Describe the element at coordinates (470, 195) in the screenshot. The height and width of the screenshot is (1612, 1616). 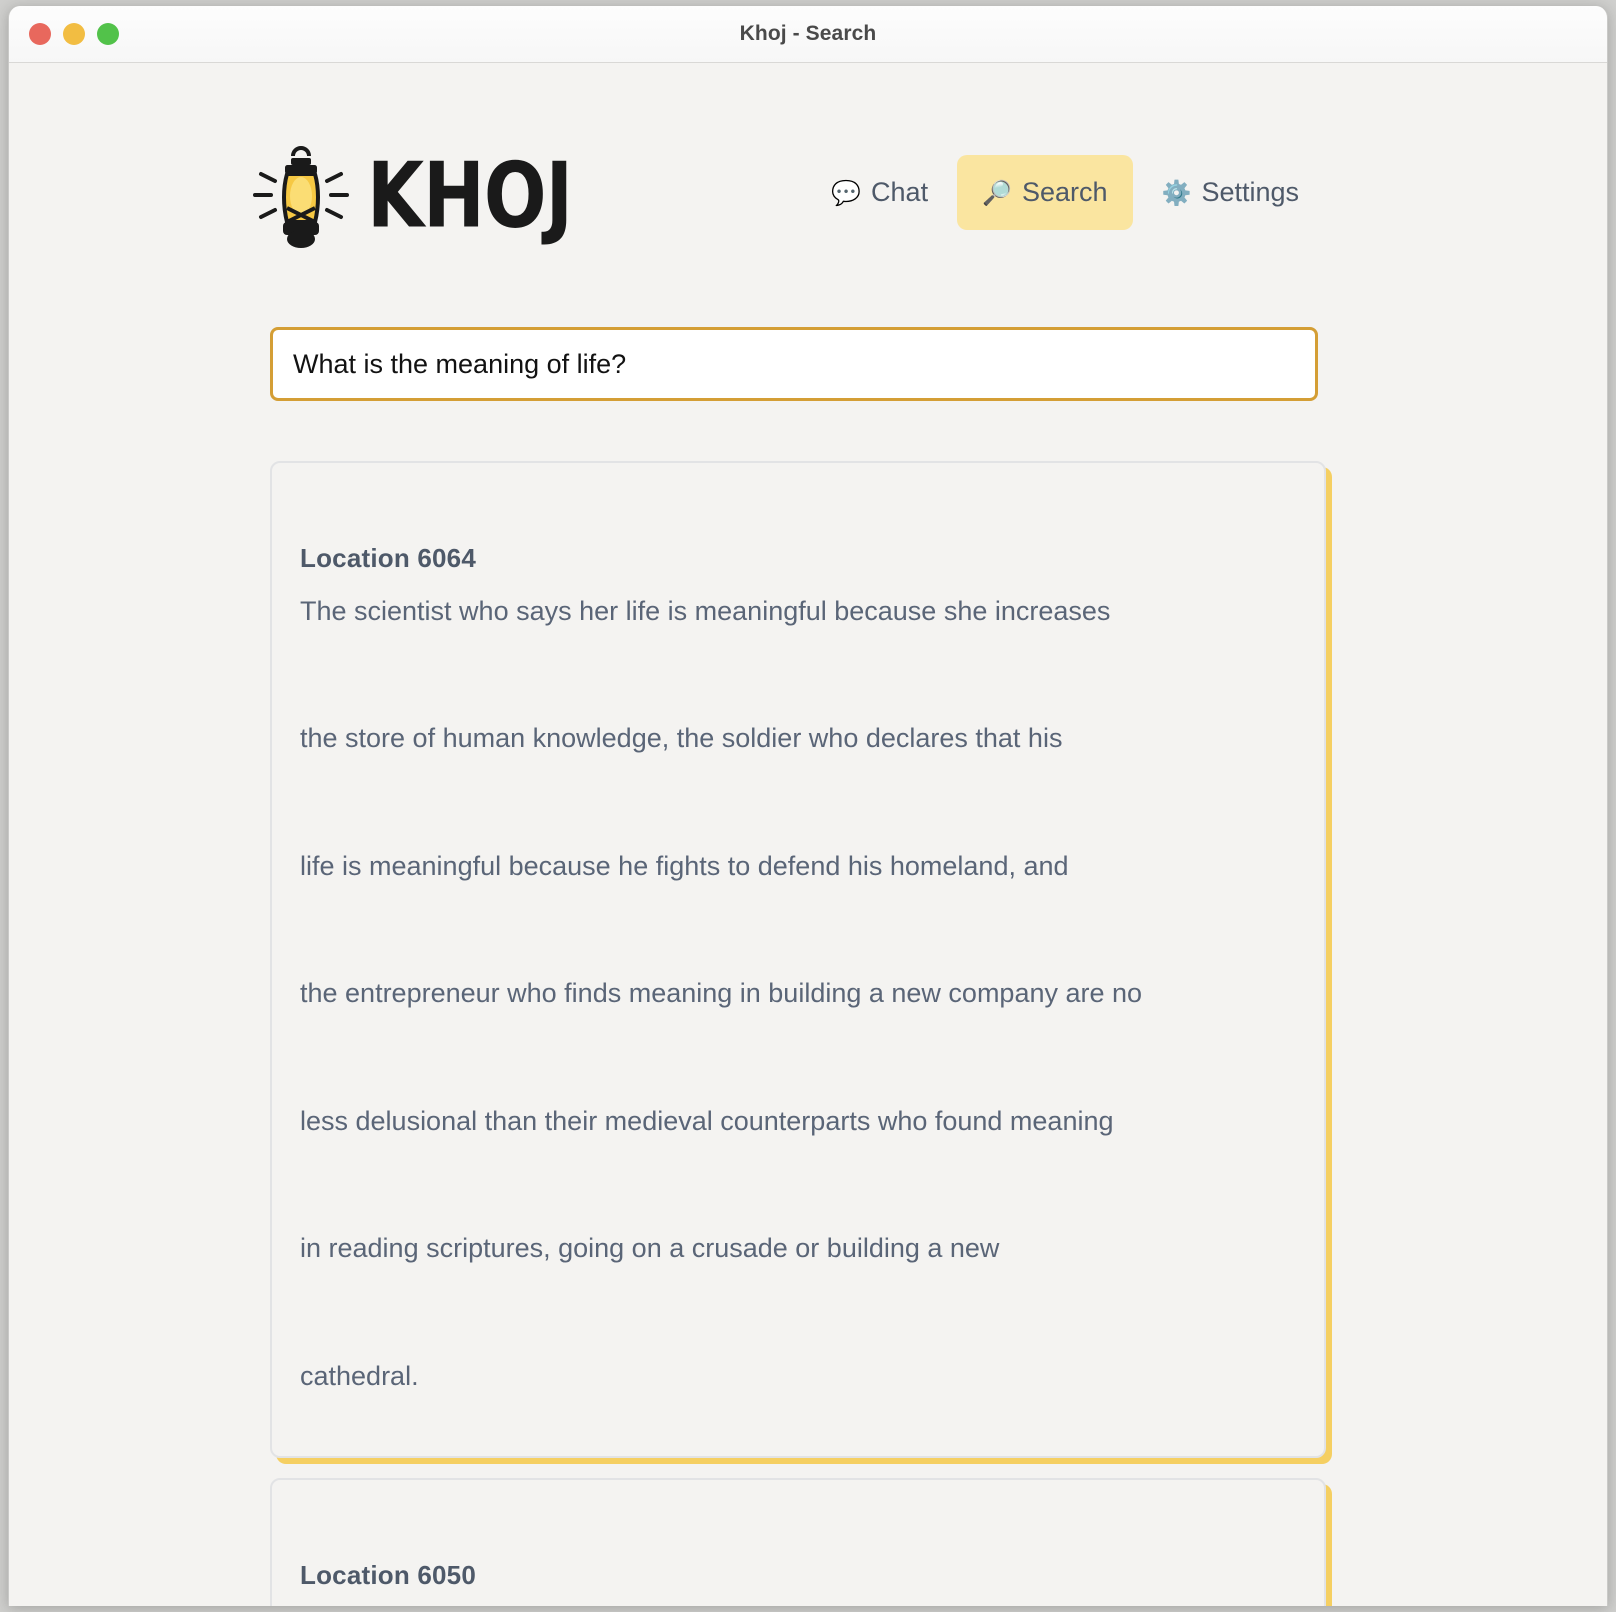
I see `brand-wordmark: KHOJ` at that location.